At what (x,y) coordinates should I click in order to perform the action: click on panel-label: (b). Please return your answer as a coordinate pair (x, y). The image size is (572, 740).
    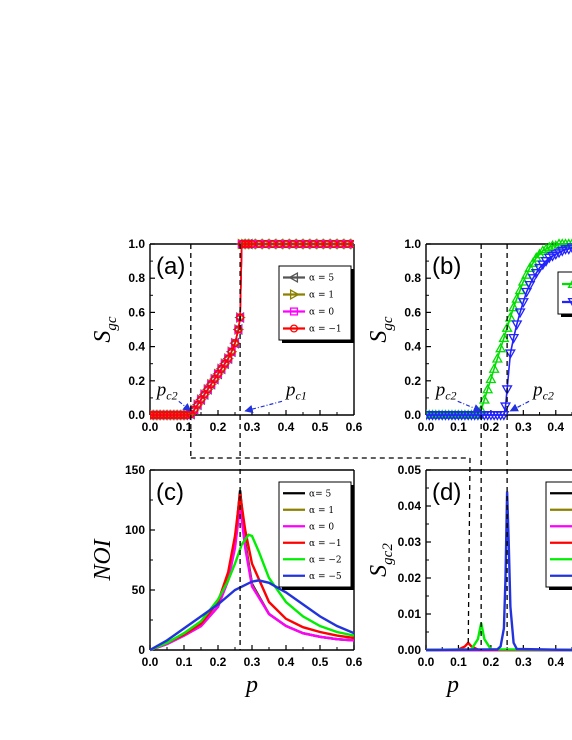
    Looking at the image, I should click on (446, 266).